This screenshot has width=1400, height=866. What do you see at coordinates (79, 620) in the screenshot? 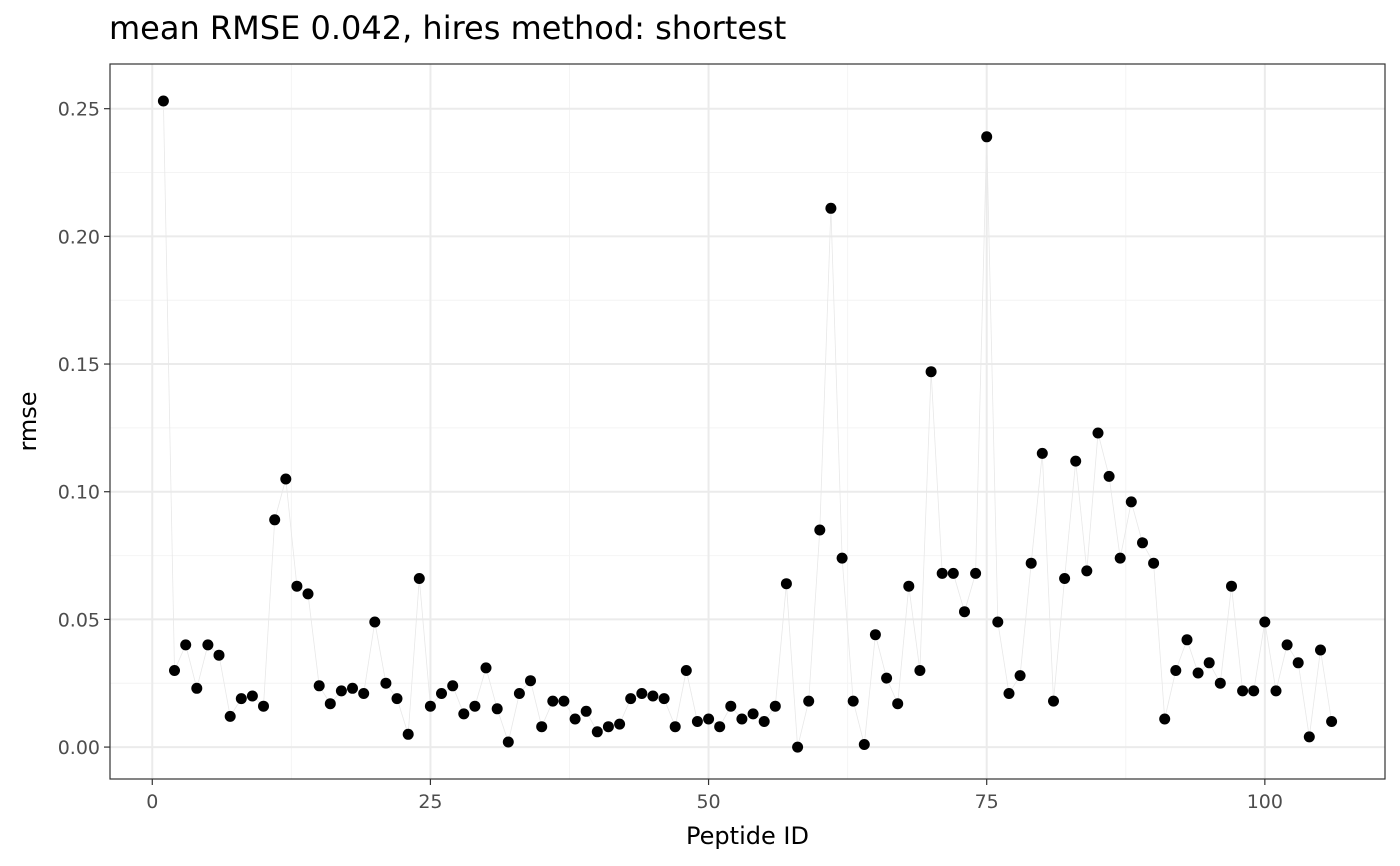
I see `y-tick-label: 0.05` at bounding box center [79, 620].